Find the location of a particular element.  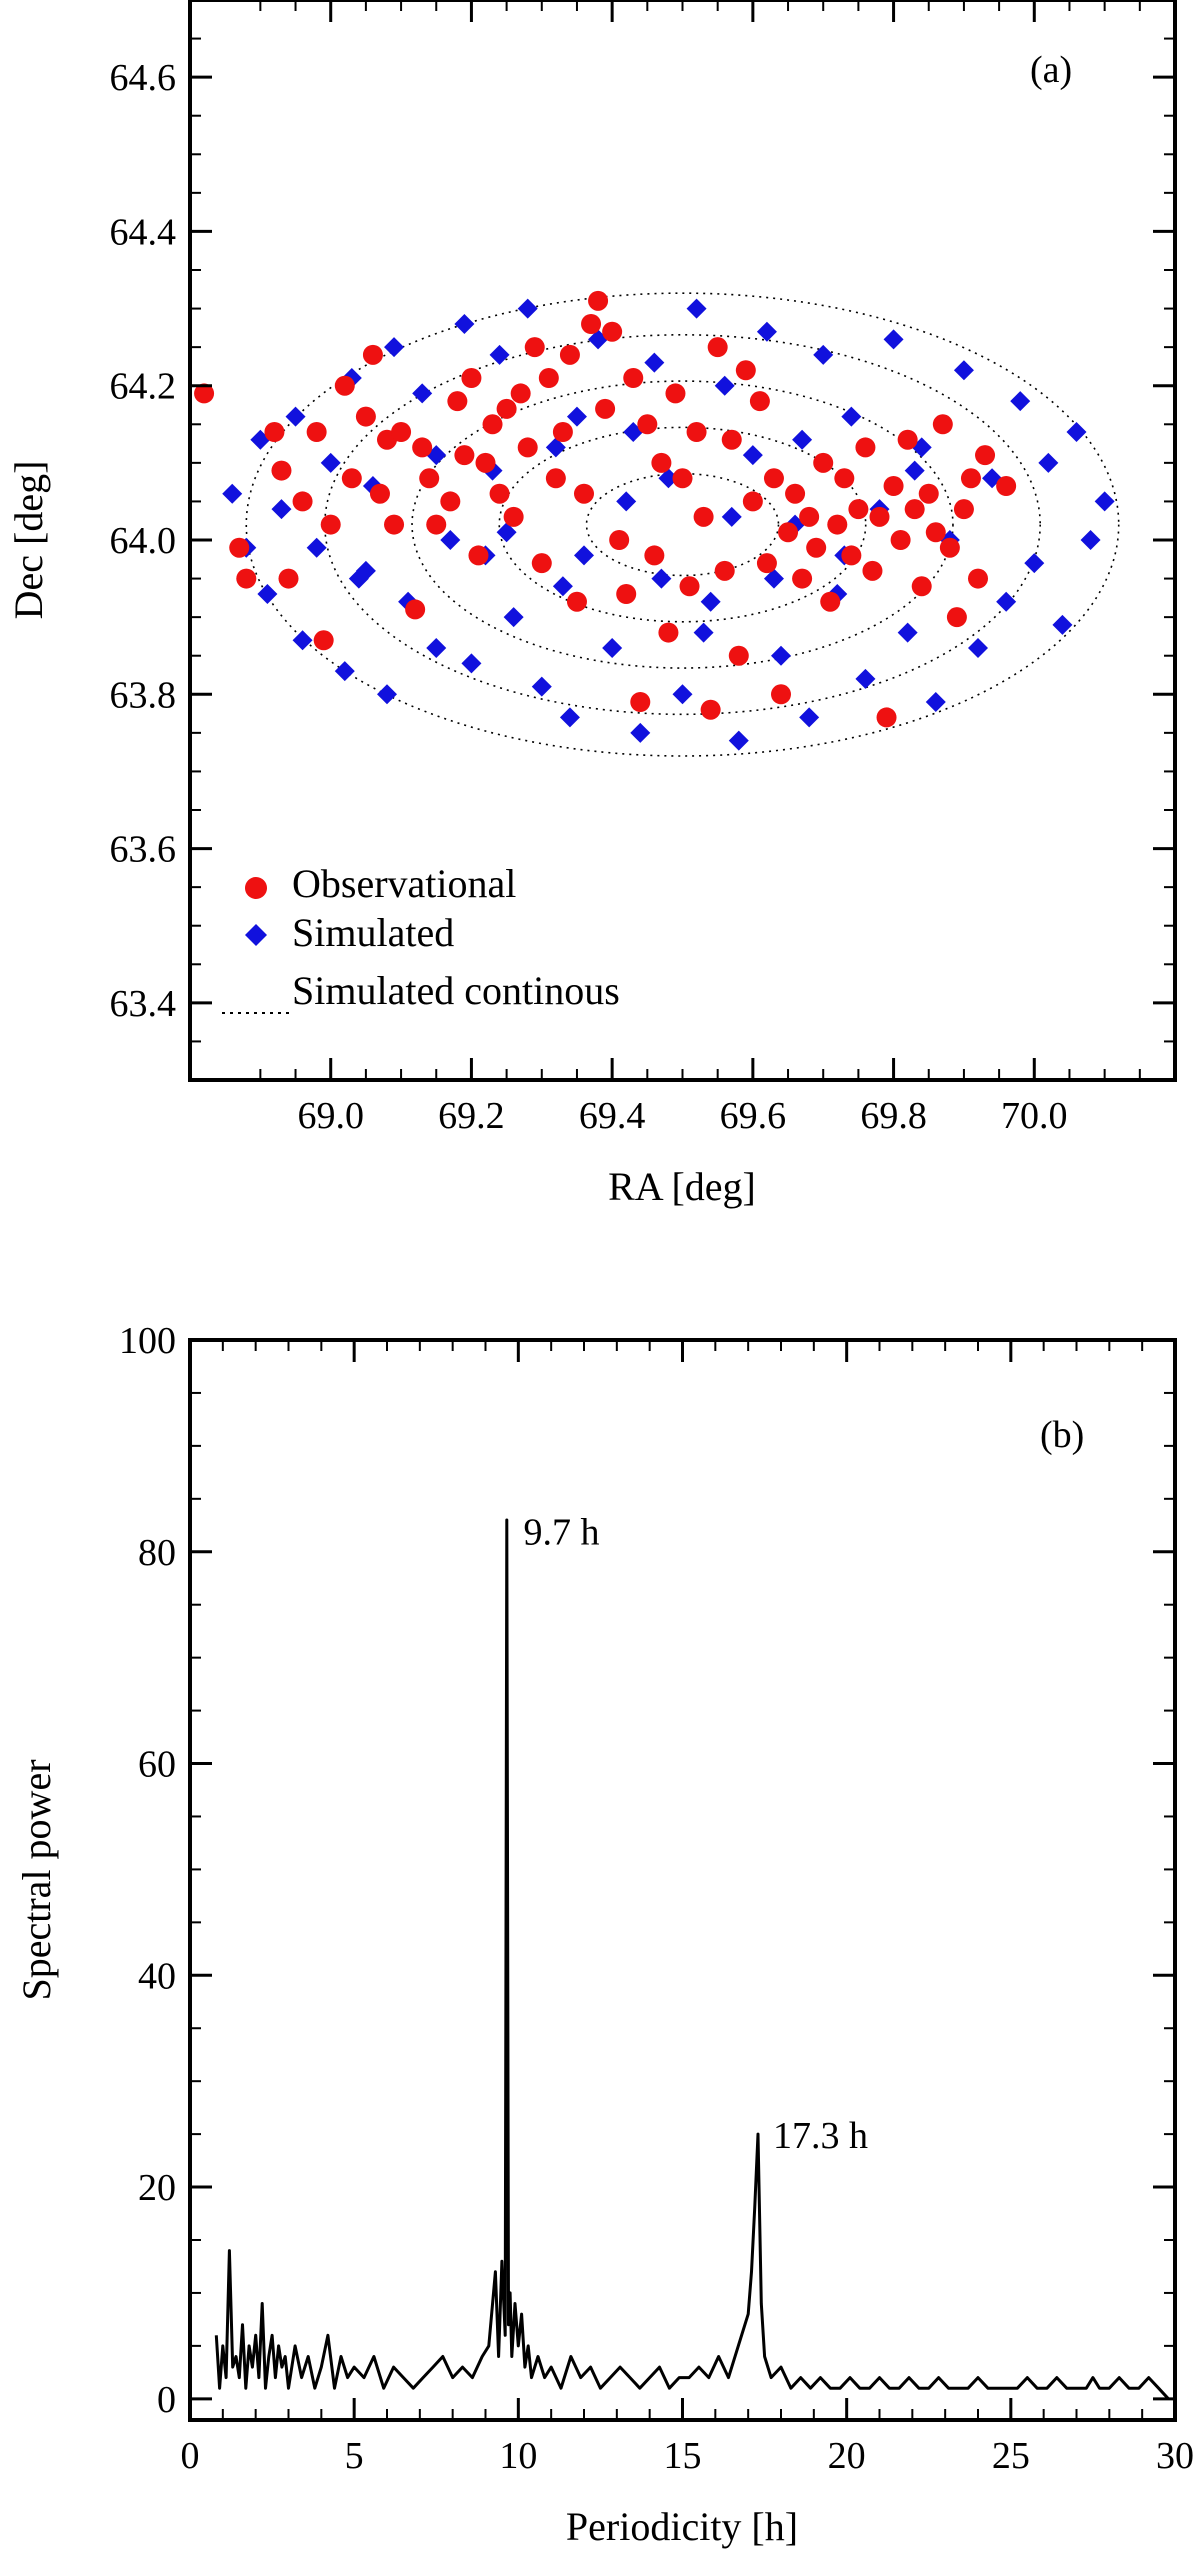

x-tick-label: 20 is located at coordinates (847, 2456).